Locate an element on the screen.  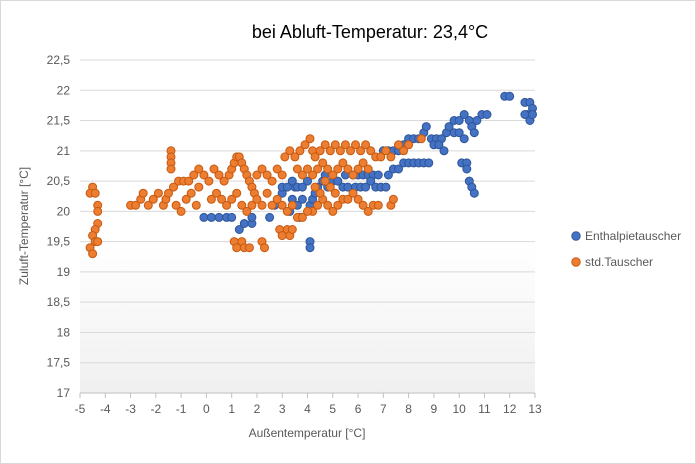
y-tick-label: 19,5 is located at coordinates (59, 242).